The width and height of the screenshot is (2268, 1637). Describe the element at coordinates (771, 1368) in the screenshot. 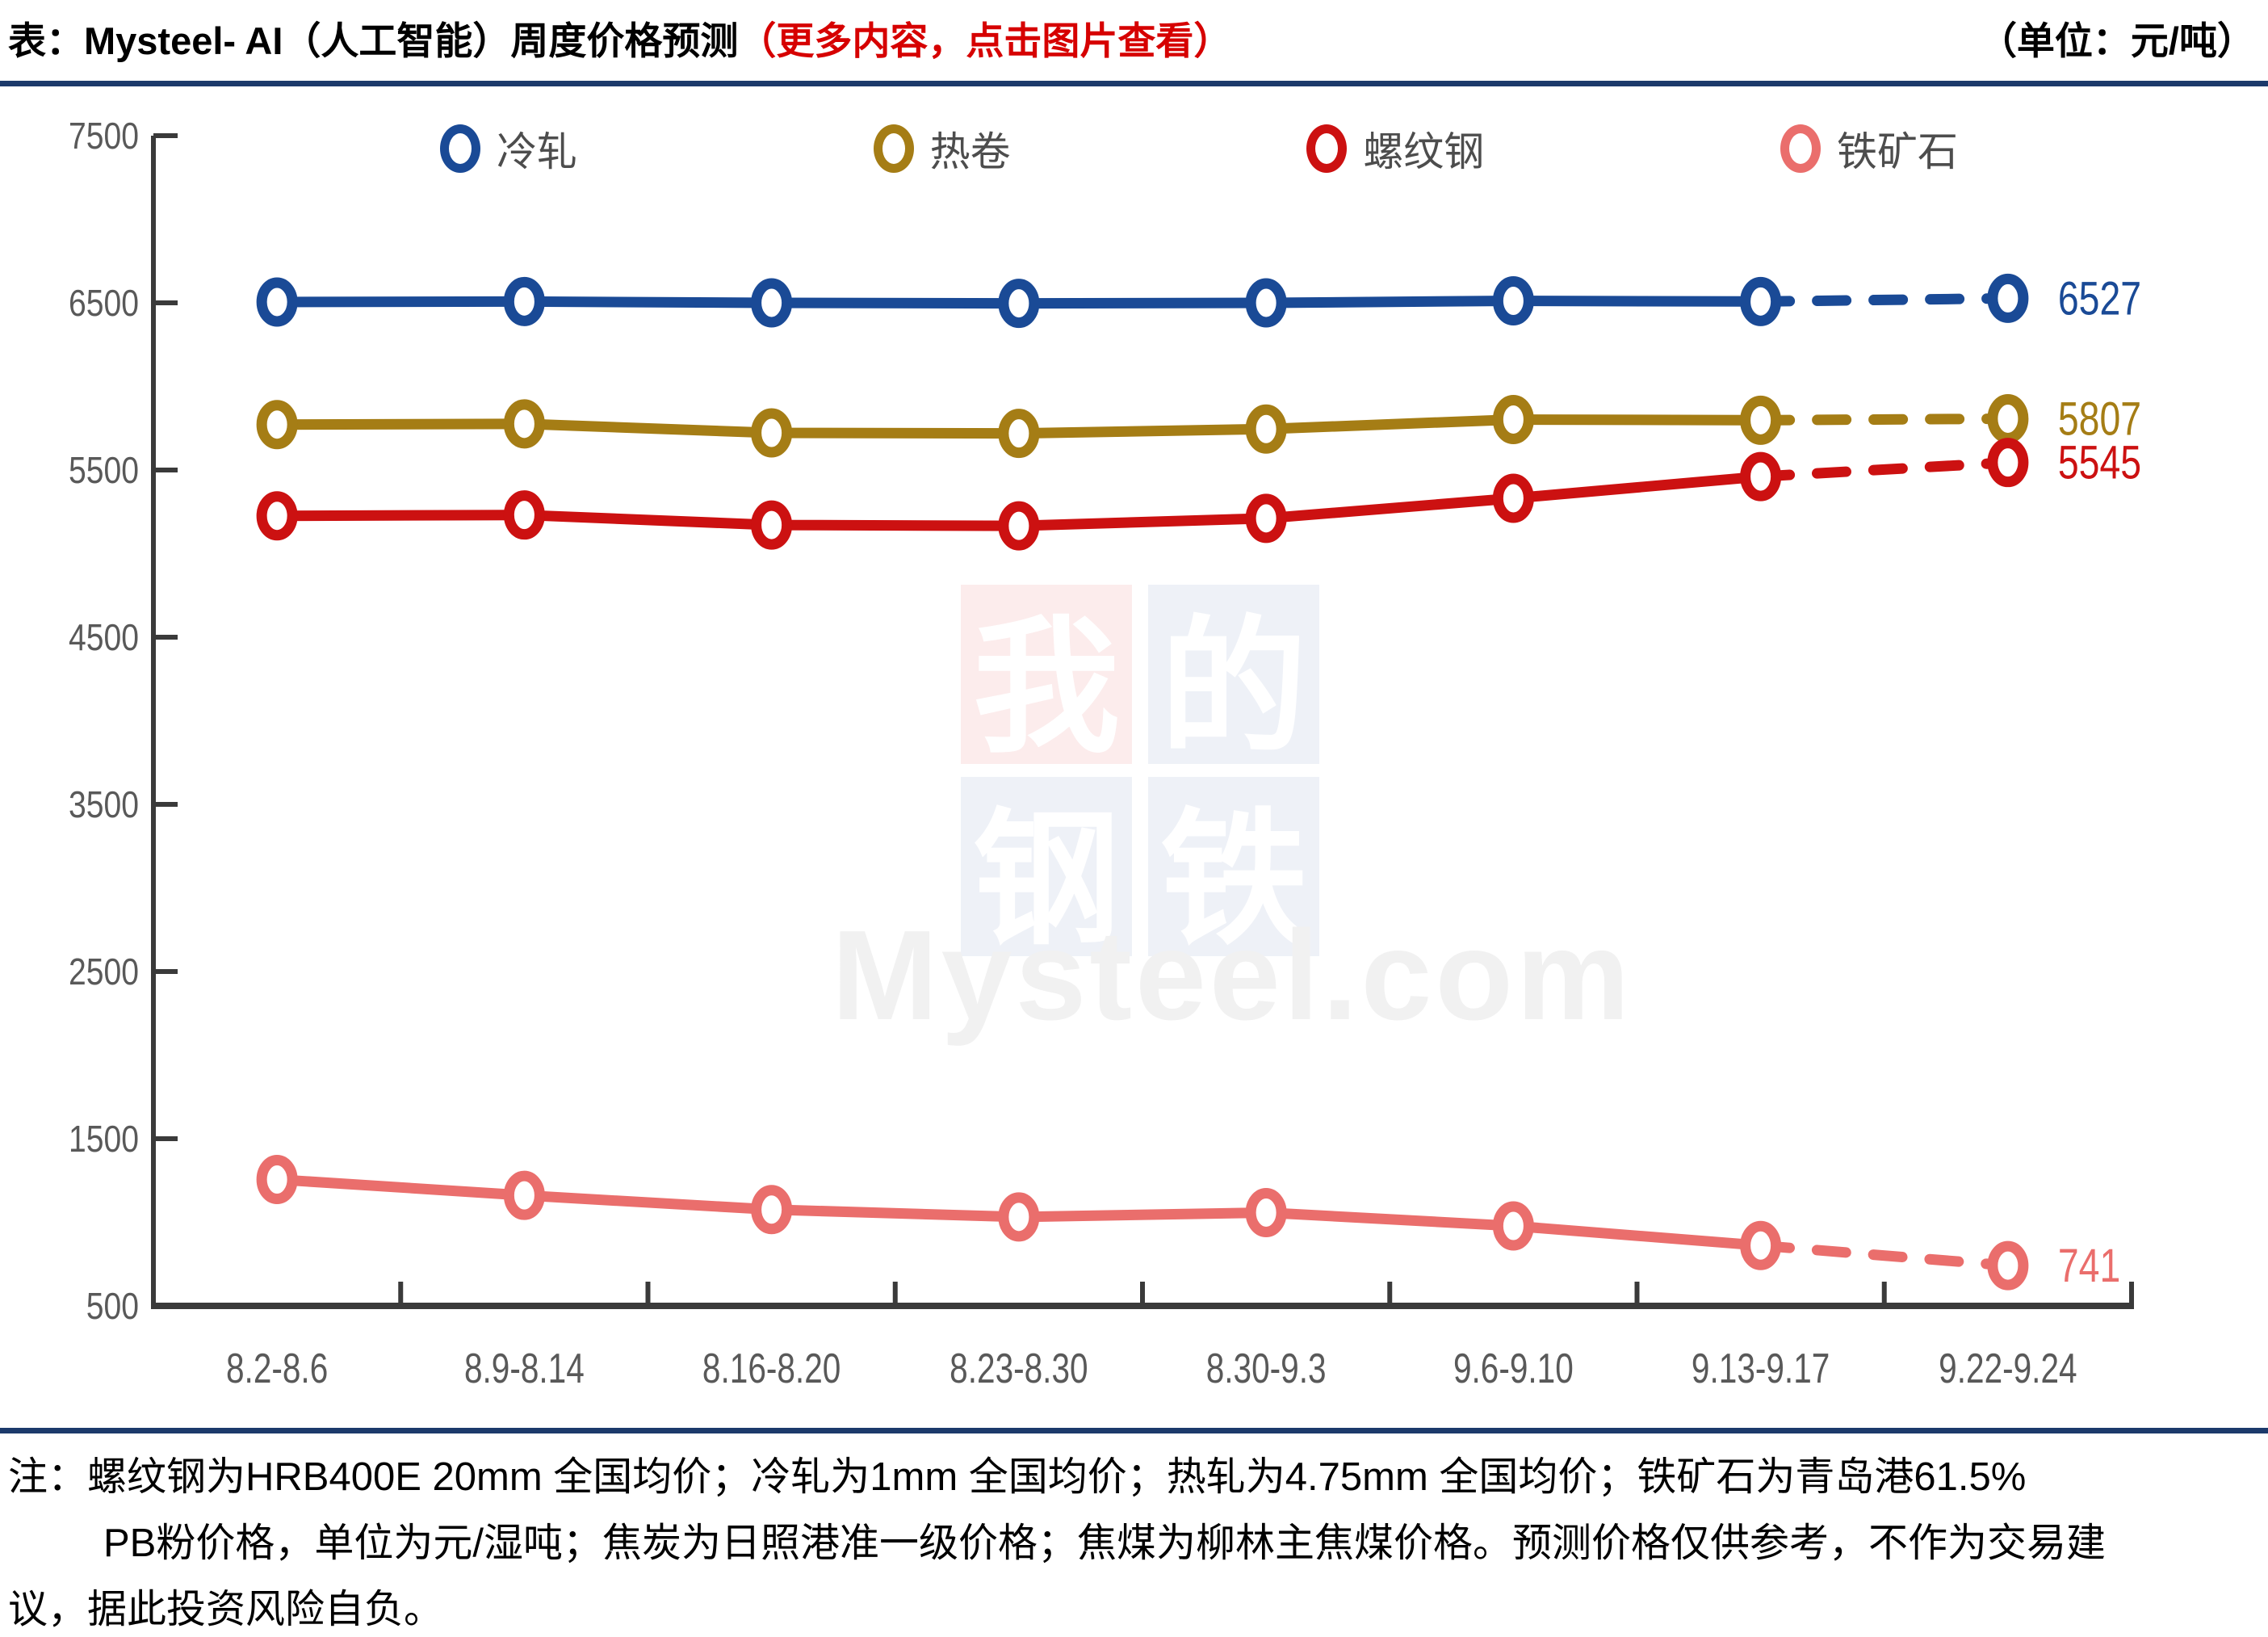

I see `x-tick-label: 8.16-8.20` at that location.